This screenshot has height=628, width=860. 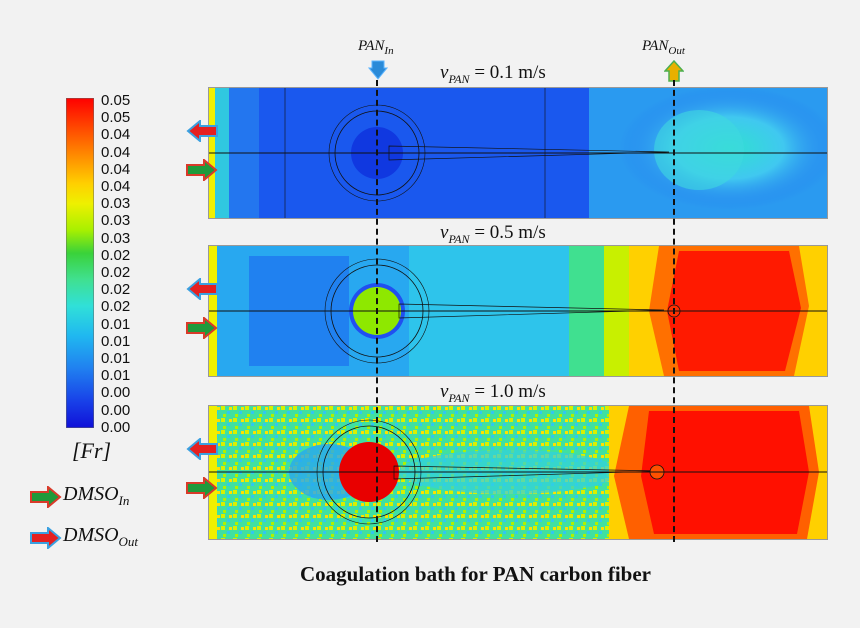 I want to click on pan-in-dashed-line, so click(x=377, y=311).